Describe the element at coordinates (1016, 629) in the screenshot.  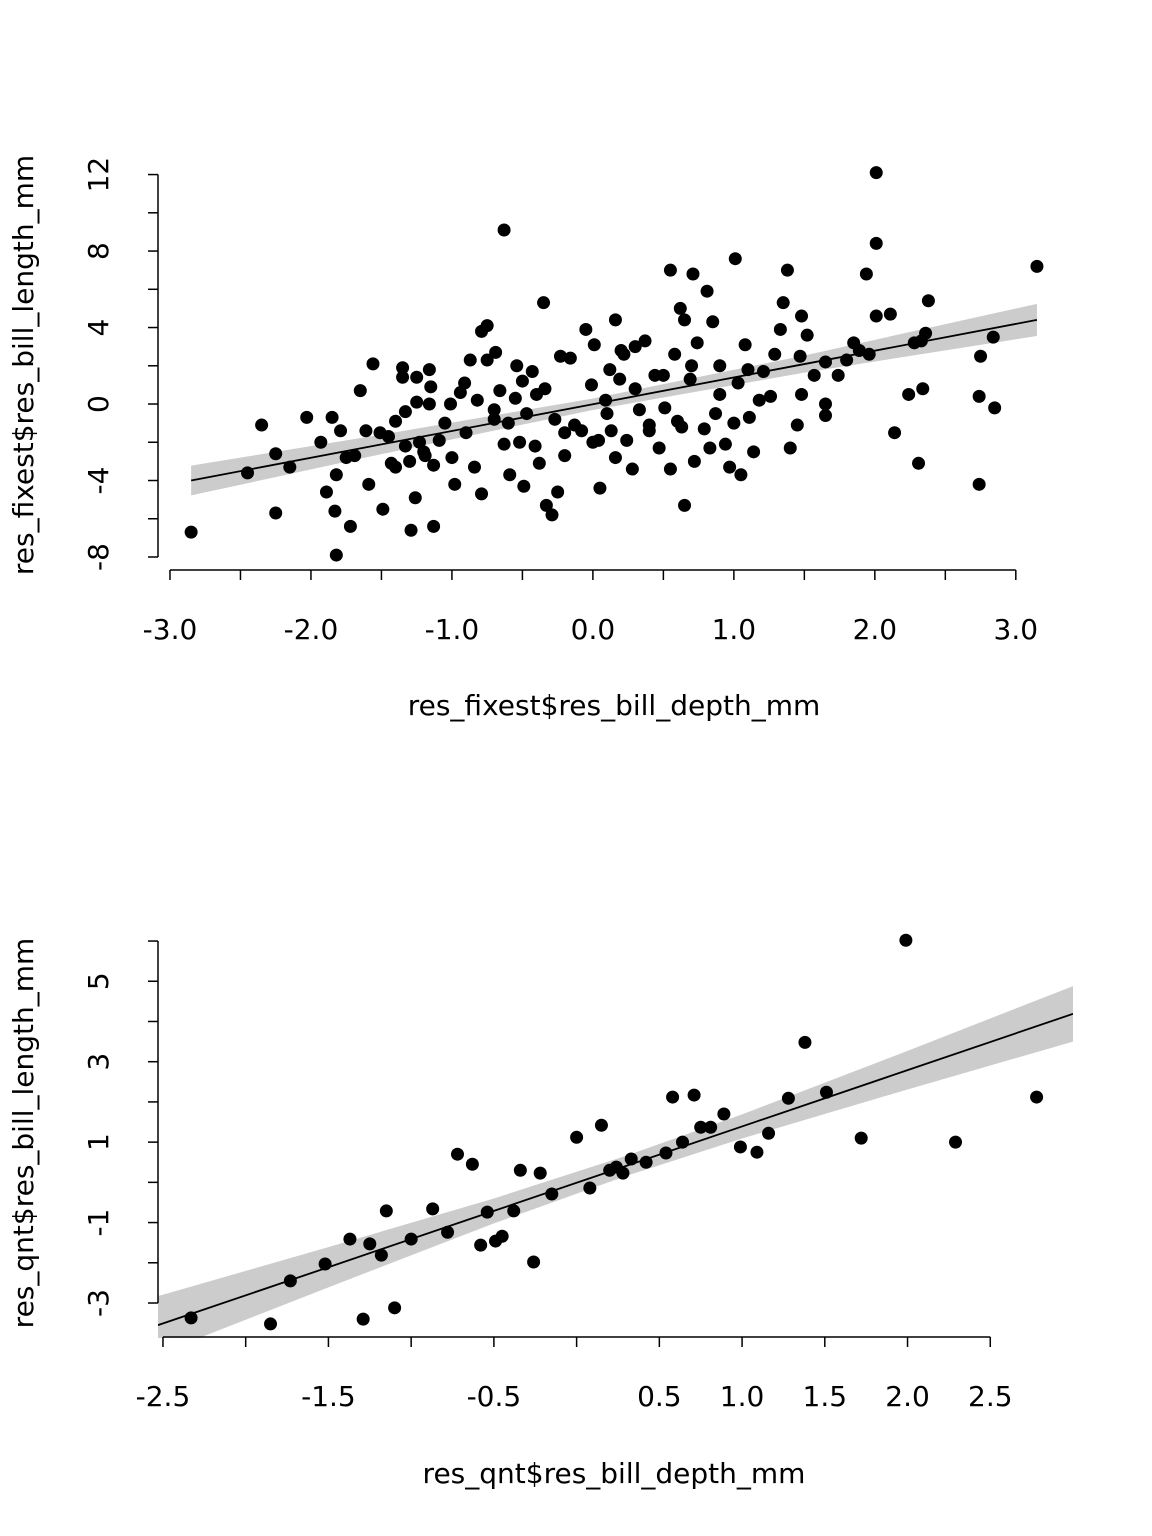
I see `x-tick-label: 3.0` at that location.